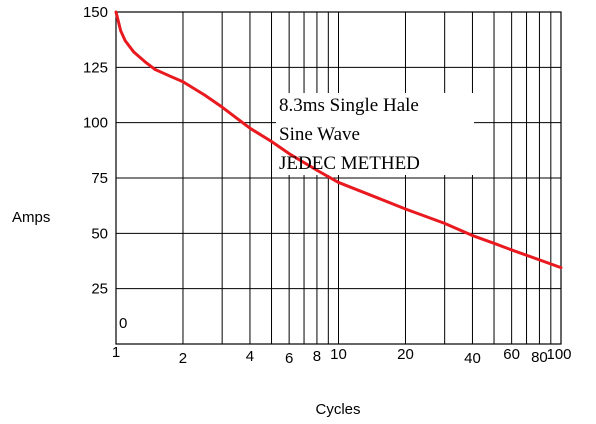 Image resolution: width=596 pixels, height=424 pixels. What do you see at coordinates (337, 409) in the screenshot?
I see `x-axis-title: Cycles` at bounding box center [337, 409].